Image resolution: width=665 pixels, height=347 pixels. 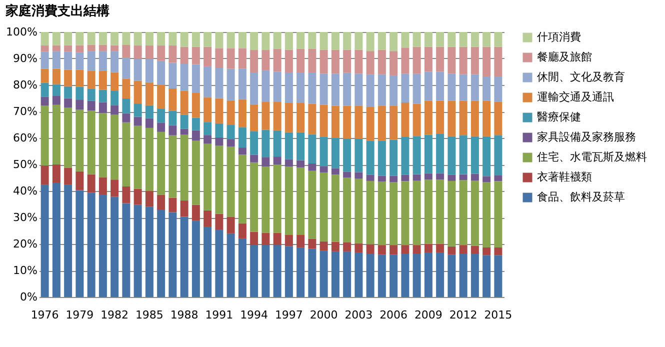 What do you see at coordinates (592, 157) in the screenshot?
I see `legend-label: 住宅、水電瓦斯及燃料` at bounding box center [592, 157].